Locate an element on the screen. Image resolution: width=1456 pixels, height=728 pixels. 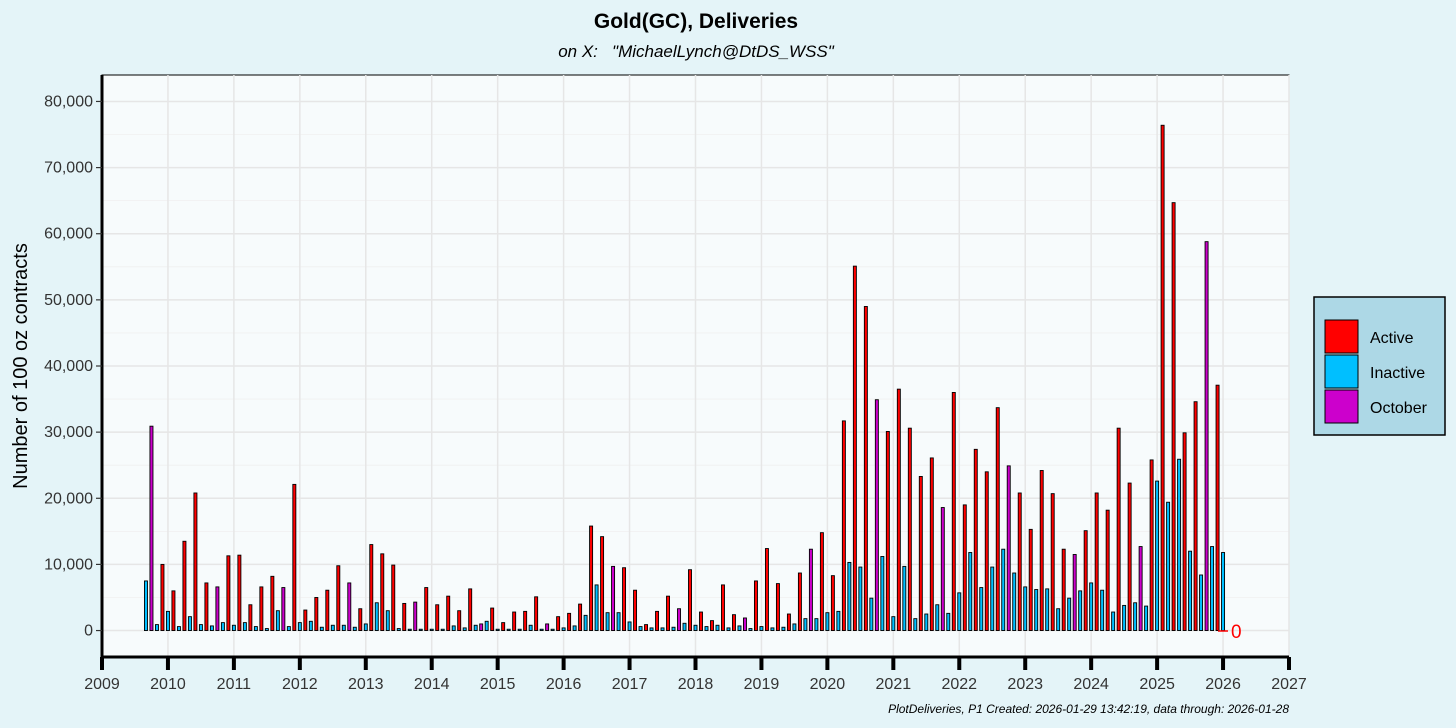
x-tick-label: 2015 is located at coordinates (498, 684).